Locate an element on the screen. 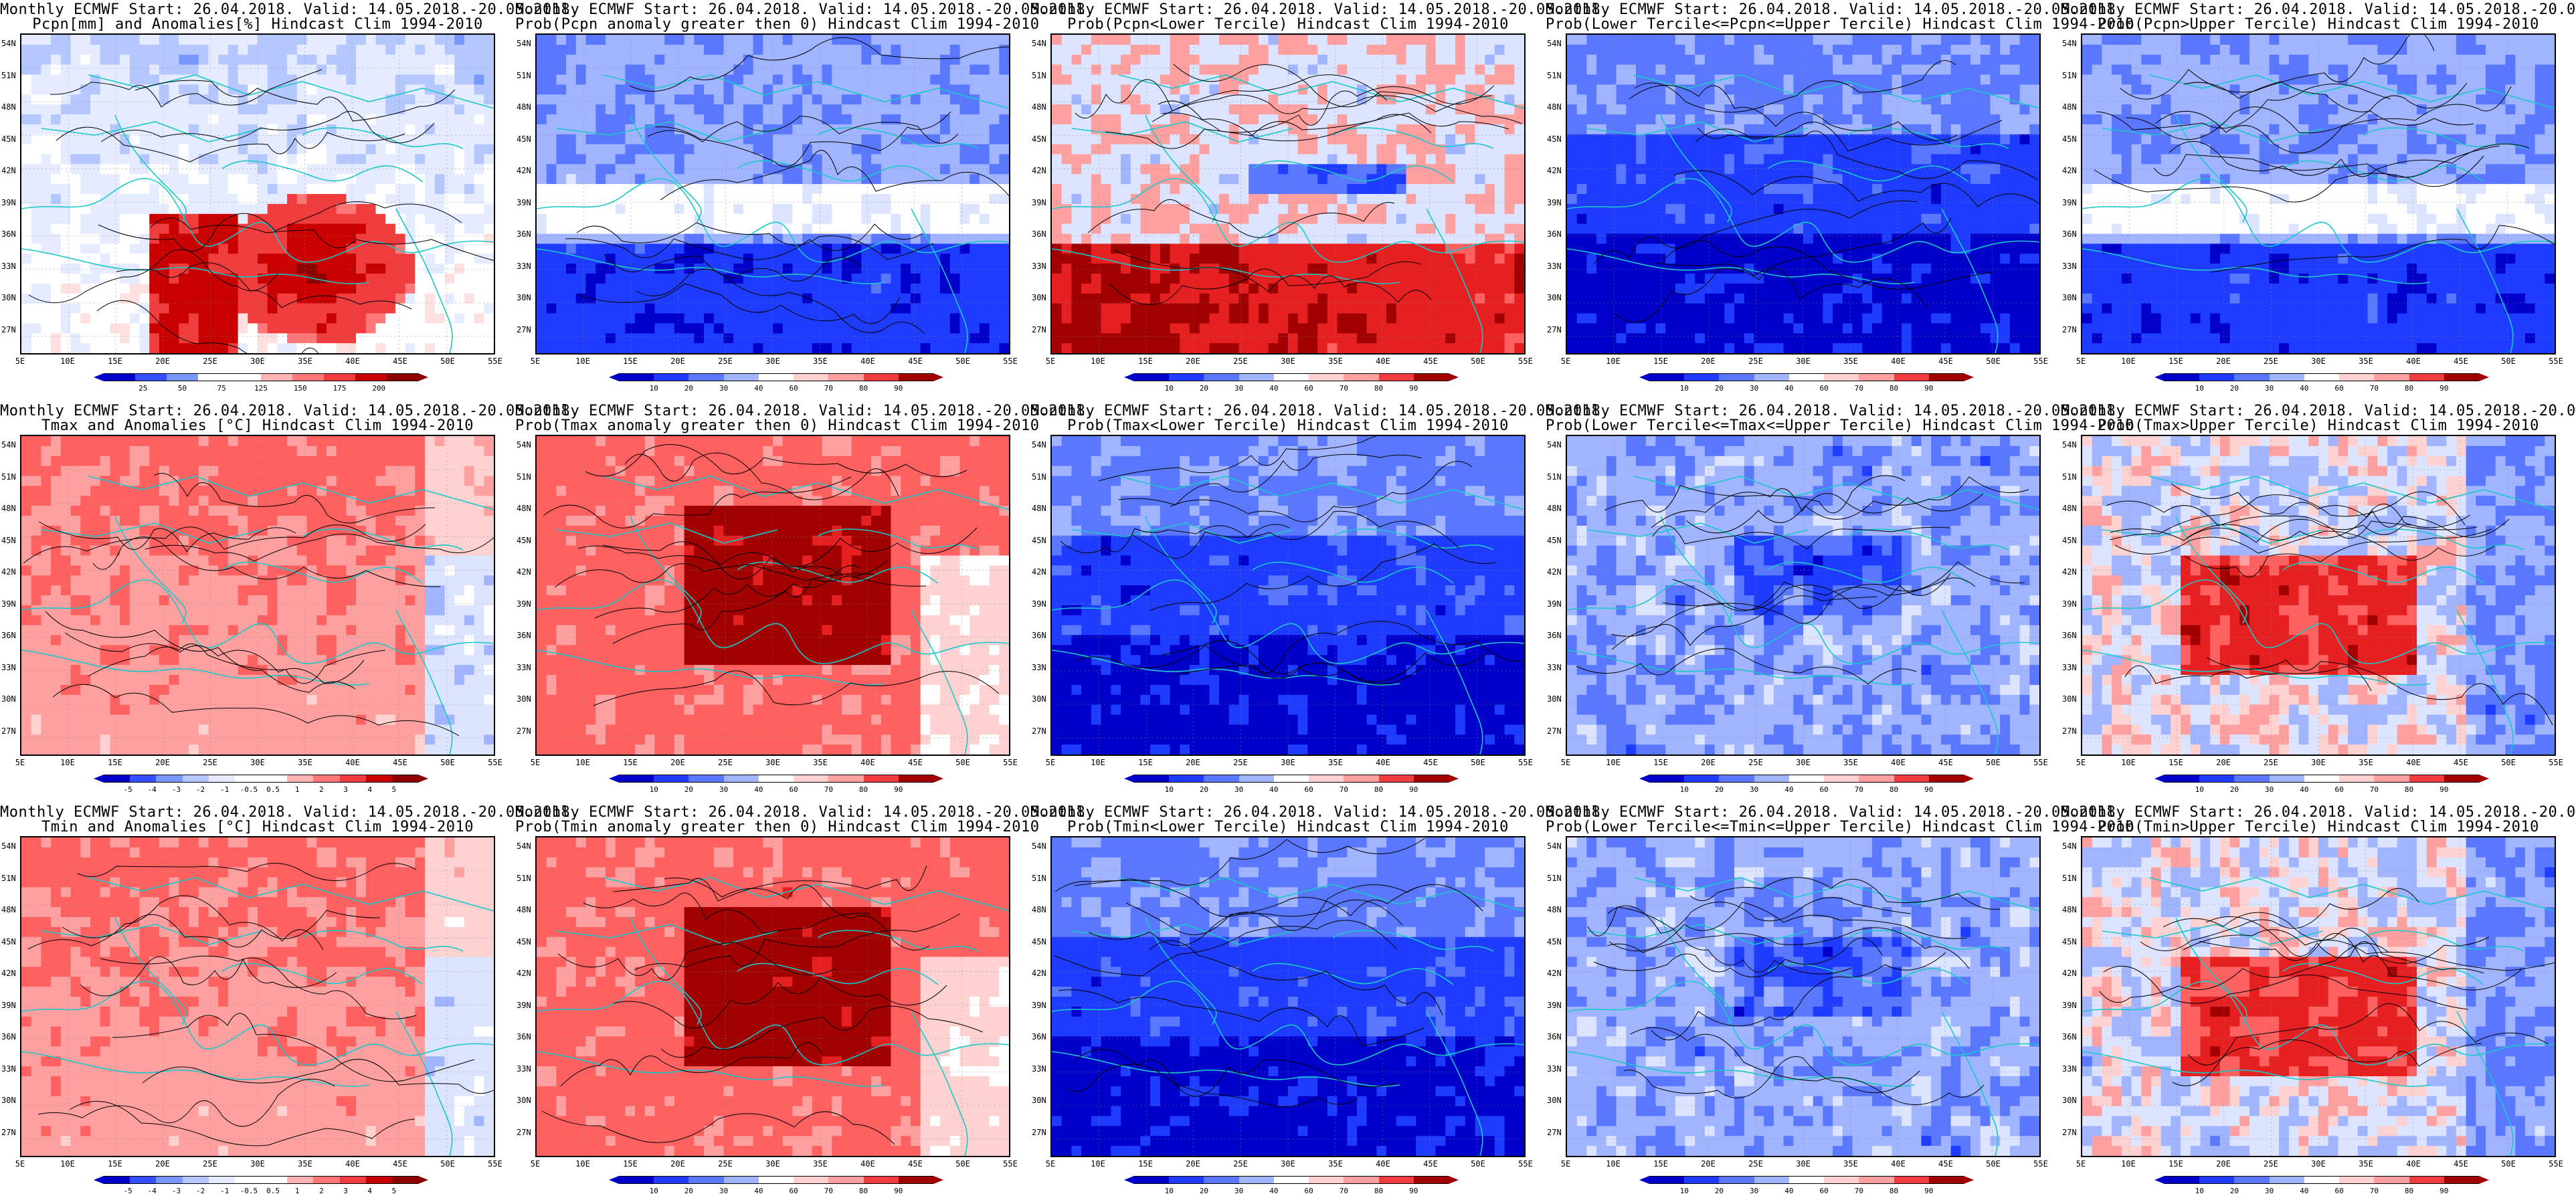  longitude-label: 20E is located at coordinates (162, 361).